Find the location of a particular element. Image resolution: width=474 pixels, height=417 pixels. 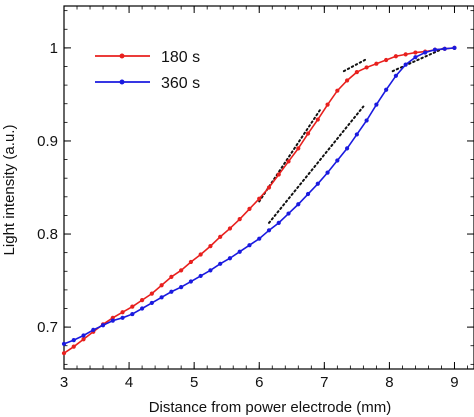

y-axis-label: Light intensity (a.u.) is located at coordinates (9, 190).